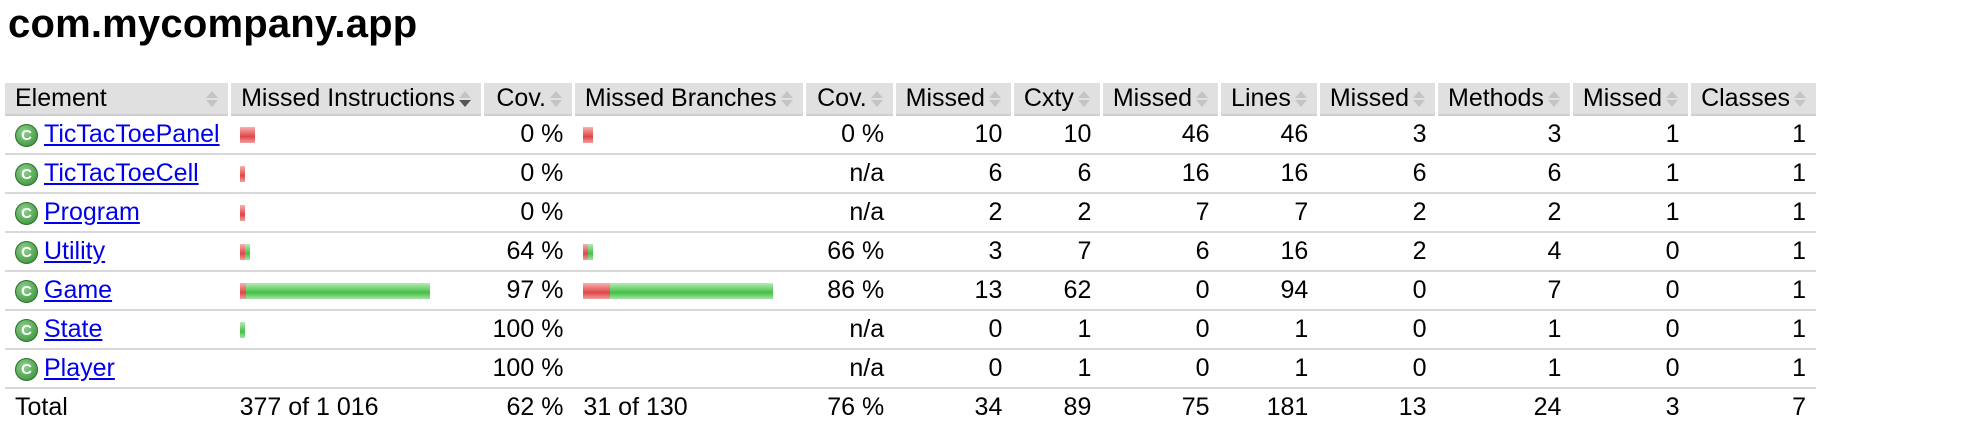 This screenshot has height=438, width=1976. I want to click on total-branch-cov: 76 %, so click(856, 407).